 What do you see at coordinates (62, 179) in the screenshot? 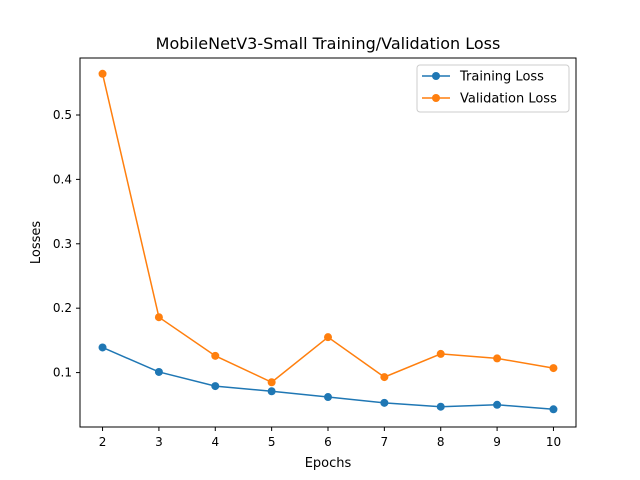
I see `y-tick-label: 0.4` at bounding box center [62, 179].